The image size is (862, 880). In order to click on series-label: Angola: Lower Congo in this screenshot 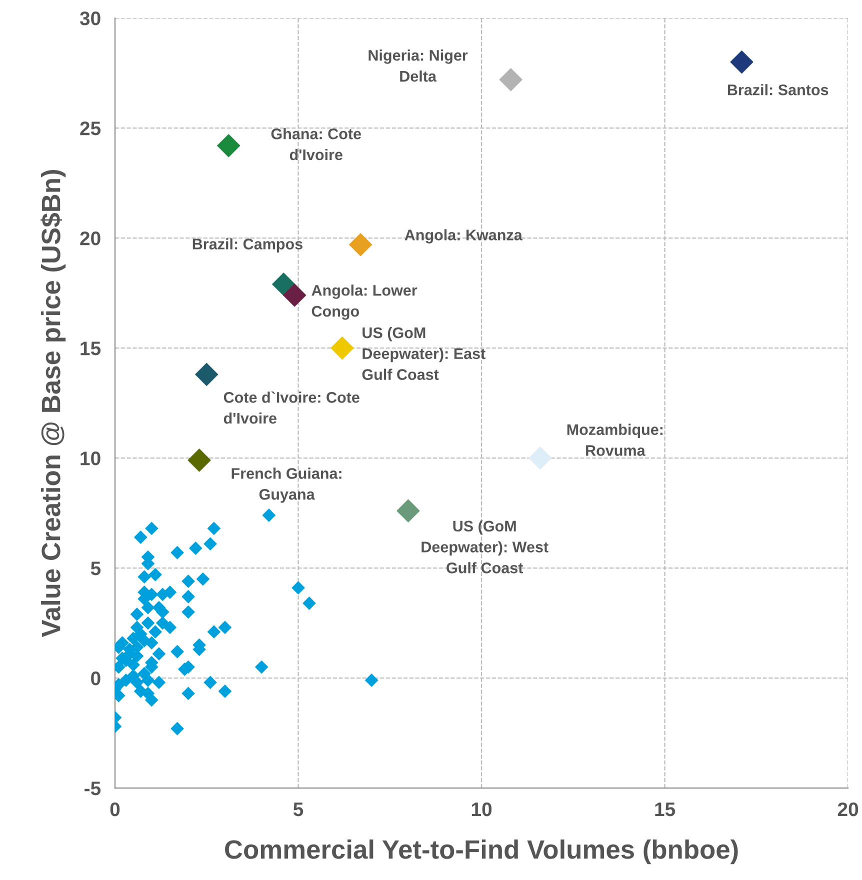, I will do `click(365, 302)`.